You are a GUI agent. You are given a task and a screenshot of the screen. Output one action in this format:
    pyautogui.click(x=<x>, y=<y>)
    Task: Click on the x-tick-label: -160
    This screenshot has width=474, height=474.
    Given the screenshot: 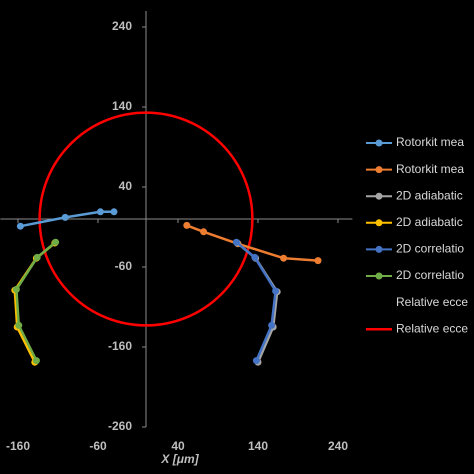 What is the action you would take?
    pyautogui.click(x=18, y=446)
    